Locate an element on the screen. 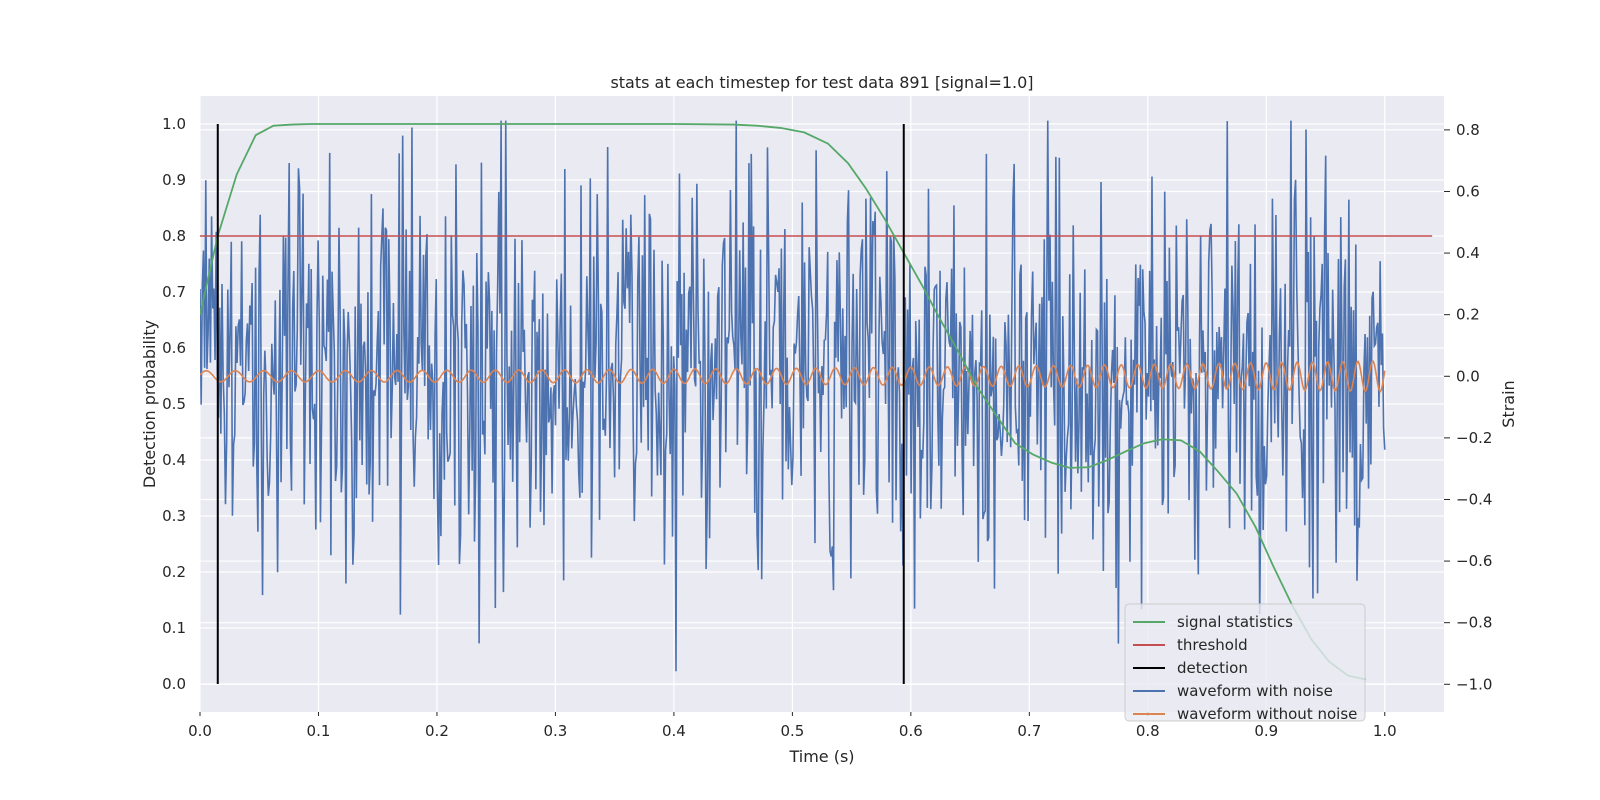  x-axis-label: Time (s) is located at coordinates (821, 756).